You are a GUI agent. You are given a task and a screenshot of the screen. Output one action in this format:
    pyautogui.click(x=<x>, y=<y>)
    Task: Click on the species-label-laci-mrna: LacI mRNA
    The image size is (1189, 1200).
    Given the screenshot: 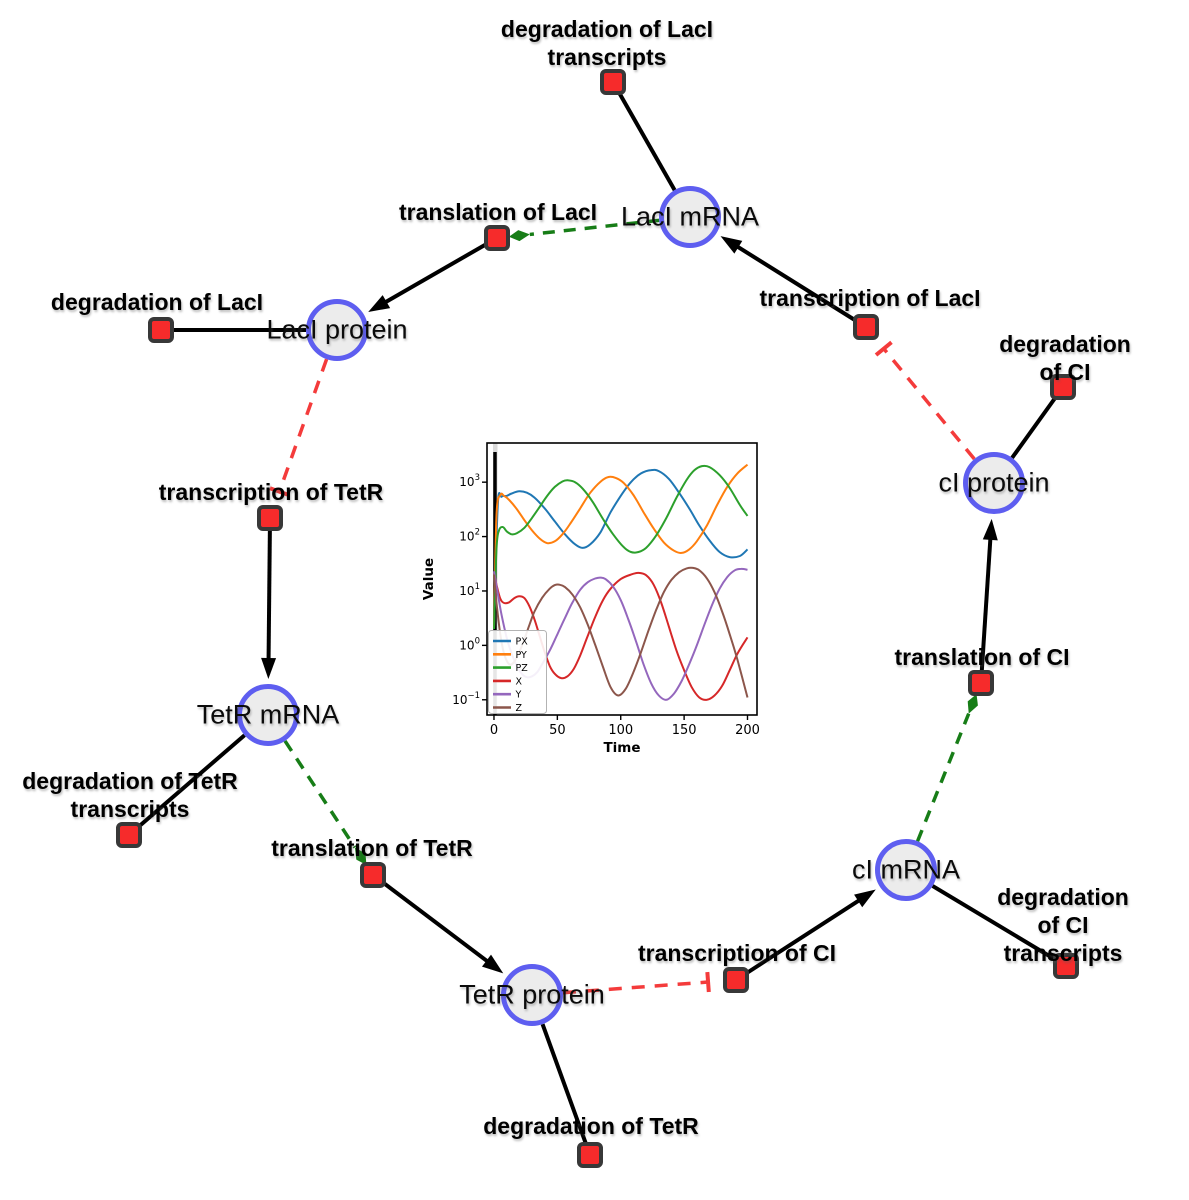 What is the action you would take?
    pyautogui.click(x=690, y=216)
    